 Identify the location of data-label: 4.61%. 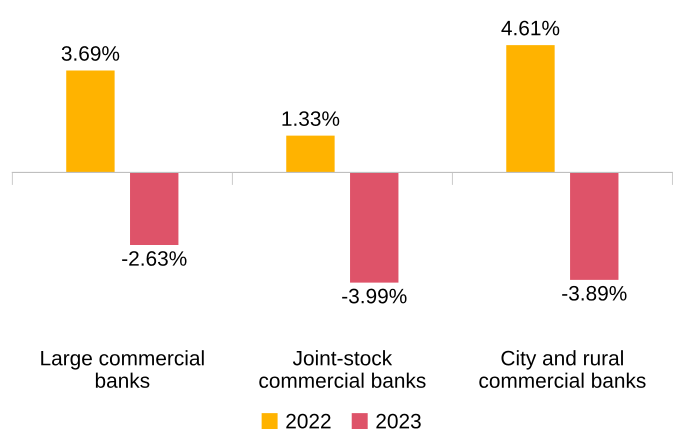
(530, 28).